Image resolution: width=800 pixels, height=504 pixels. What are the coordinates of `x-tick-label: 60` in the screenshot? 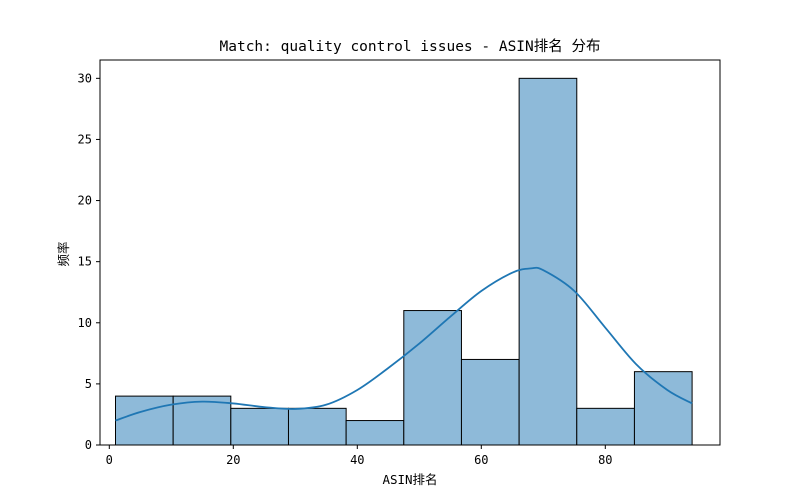 It's located at (481, 460).